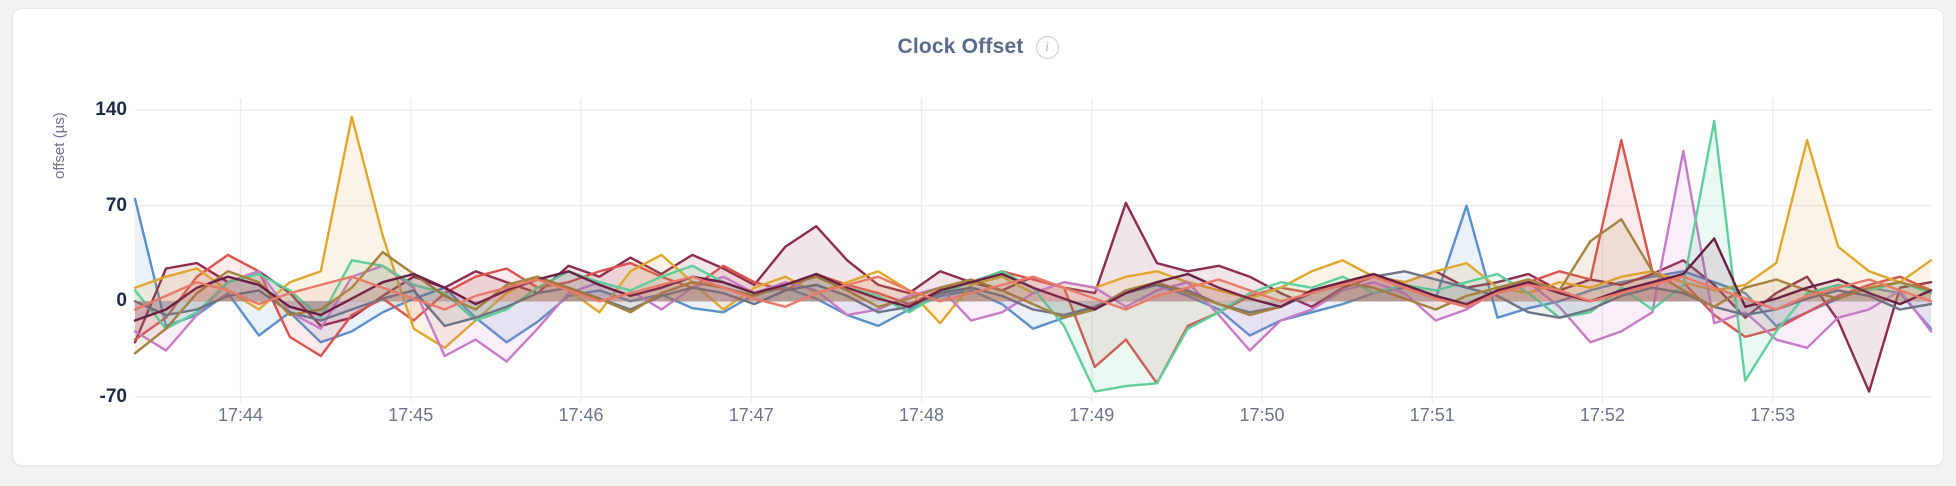 Image resolution: width=1956 pixels, height=486 pixels. Describe the element at coordinates (121, 301) in the screenshot. I see `y-tick-label: 0` at that location.